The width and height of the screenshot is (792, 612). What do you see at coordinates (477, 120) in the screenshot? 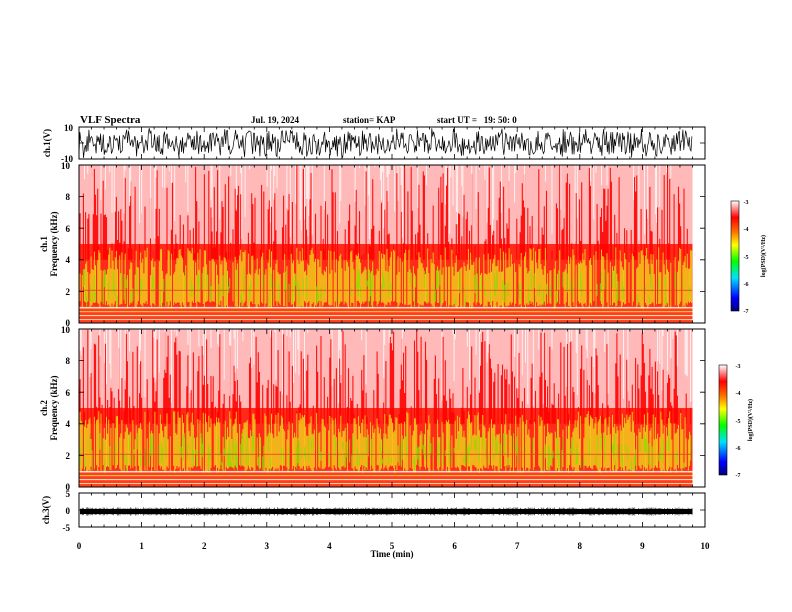
I see `start-time-label: start UT = 19: 50: 0` at bounding box center [477, 120].